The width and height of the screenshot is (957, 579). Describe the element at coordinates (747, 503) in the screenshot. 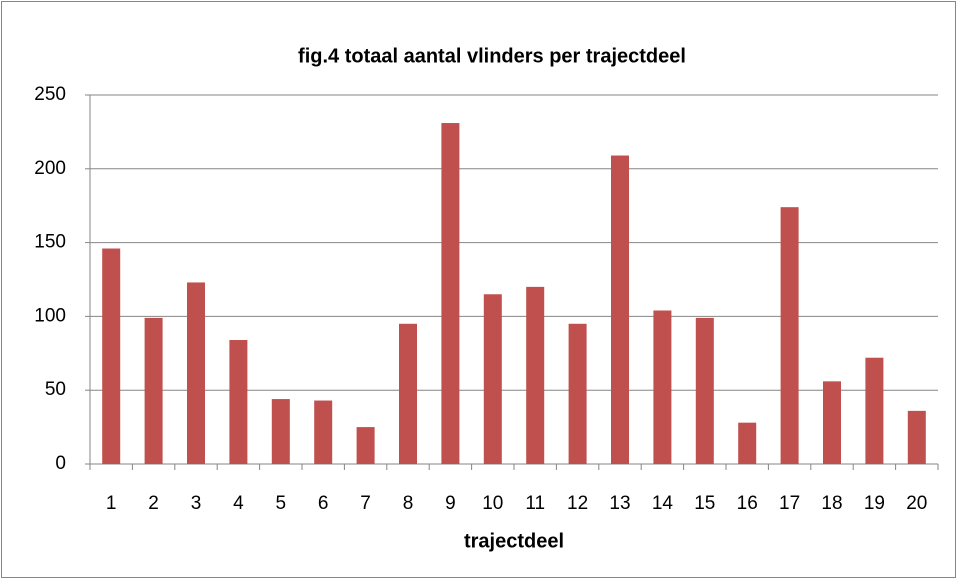

I see `x-tick-label: 16` at that location.